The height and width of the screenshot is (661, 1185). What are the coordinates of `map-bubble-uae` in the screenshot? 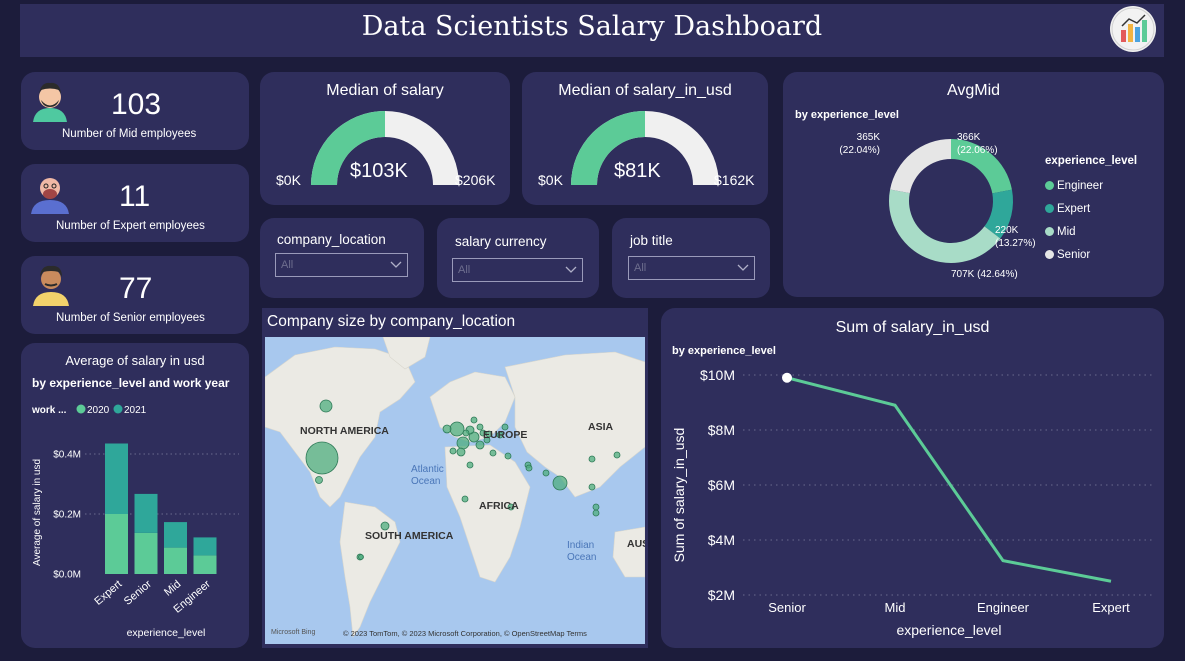 It's located at (546, 473).